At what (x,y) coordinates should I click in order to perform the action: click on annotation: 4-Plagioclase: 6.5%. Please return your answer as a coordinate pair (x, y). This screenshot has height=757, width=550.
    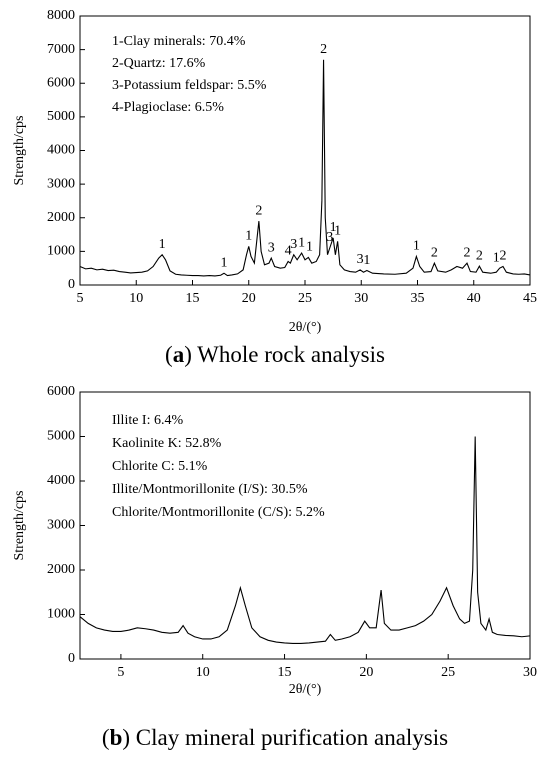
    Looking at the image, I should click on (168, 107).